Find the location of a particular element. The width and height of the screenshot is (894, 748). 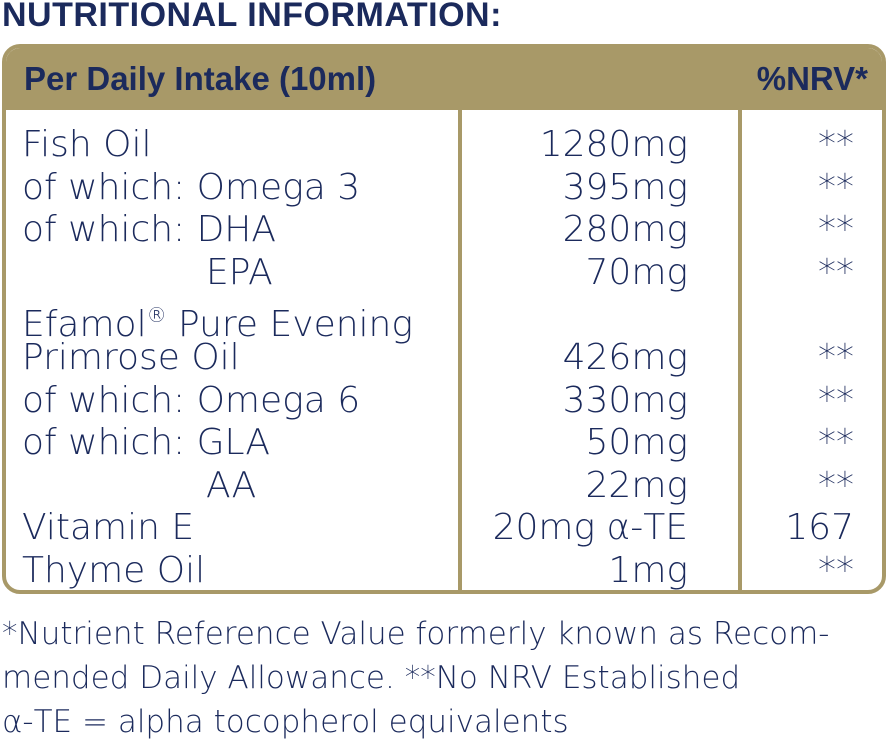

nutrient-amount: 1280mg is located at coordinates (613, 144).